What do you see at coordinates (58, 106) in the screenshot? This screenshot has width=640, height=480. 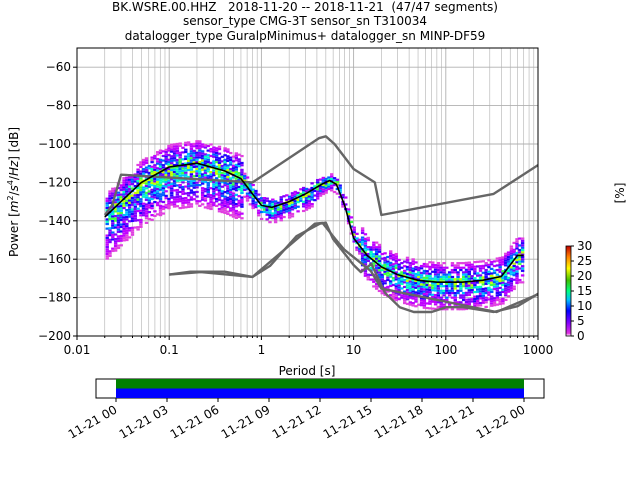 I see `y-tick-label: −80` at bounding box center [58, 106].